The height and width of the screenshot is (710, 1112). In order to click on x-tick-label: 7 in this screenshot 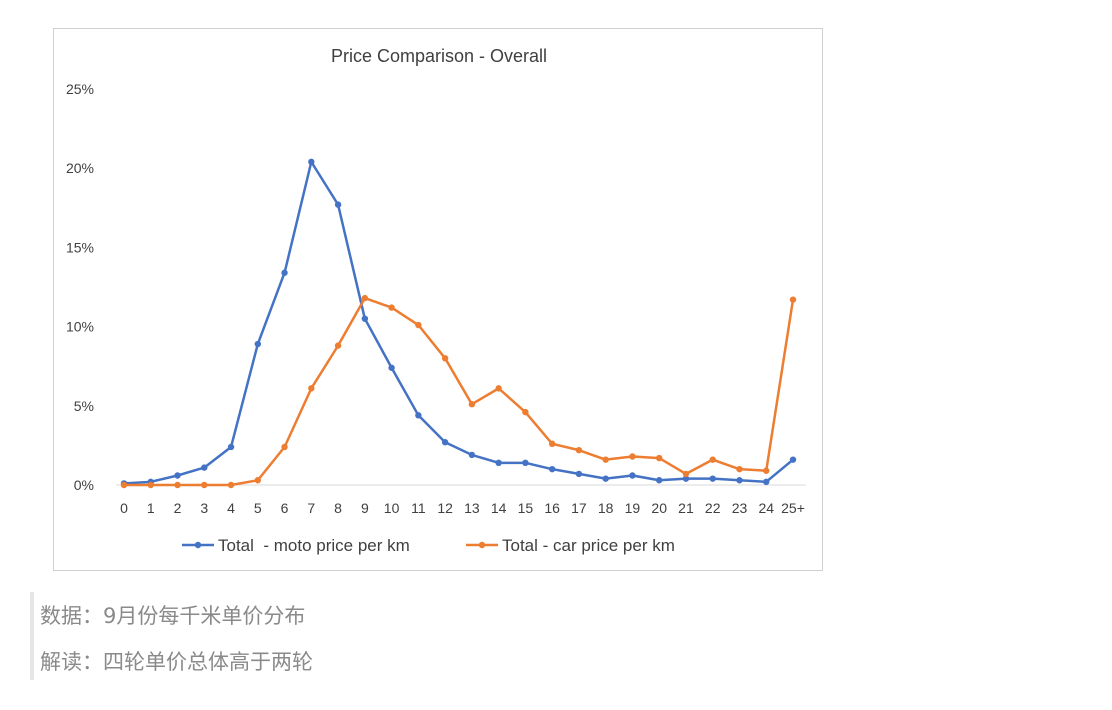, I will do `click(311, 508)`.